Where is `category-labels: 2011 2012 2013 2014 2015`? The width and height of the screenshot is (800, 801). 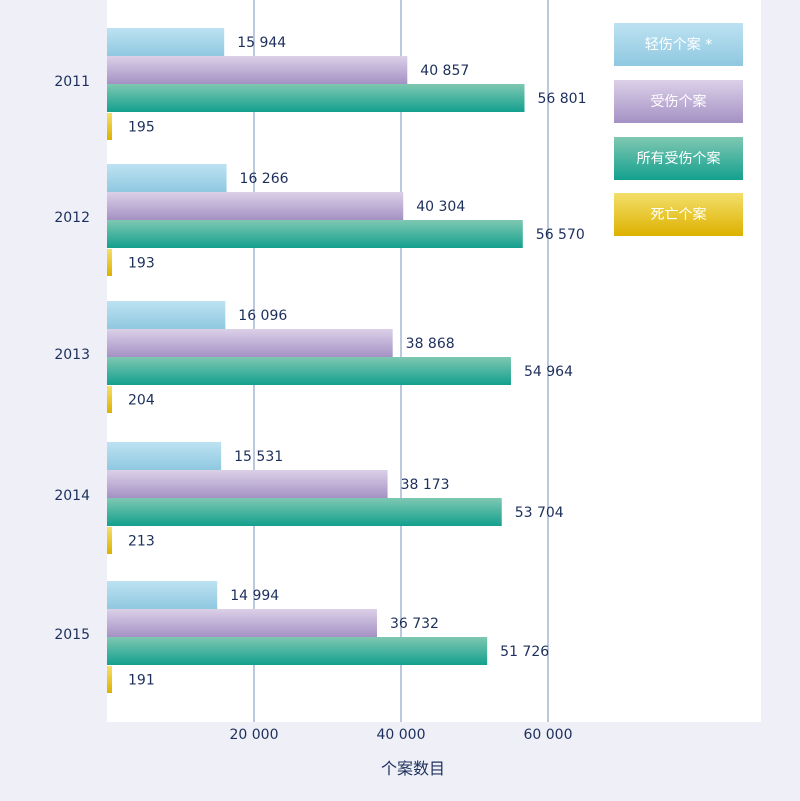
category-labels: 2011 2012 2013 2014 2015 is located at coordinates (72, 358).